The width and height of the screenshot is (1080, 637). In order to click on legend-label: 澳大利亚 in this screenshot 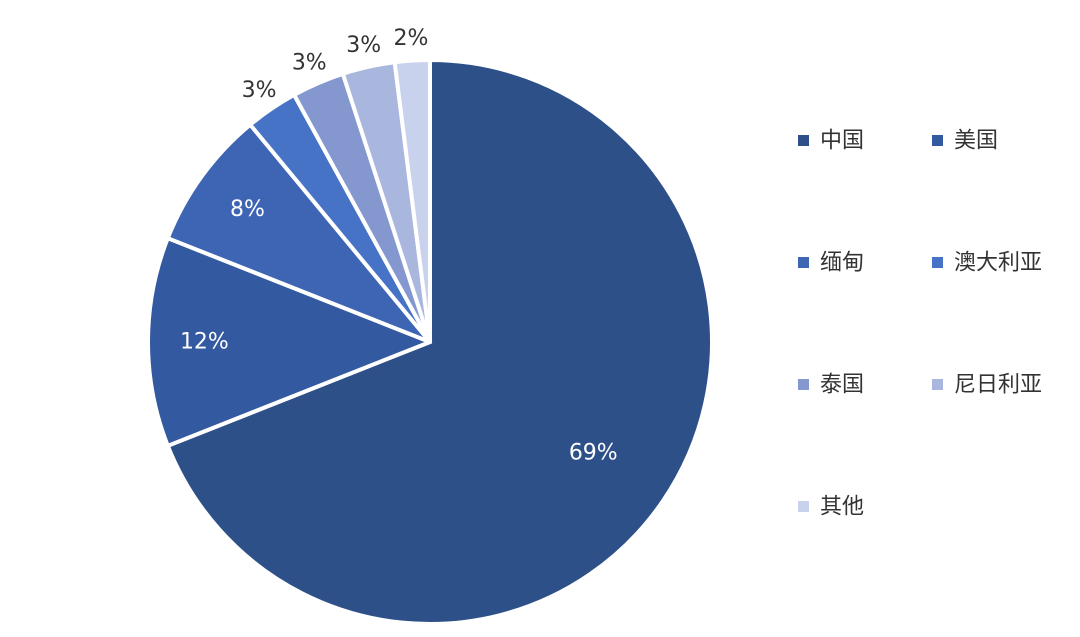, I will do `click(998, 263)`.